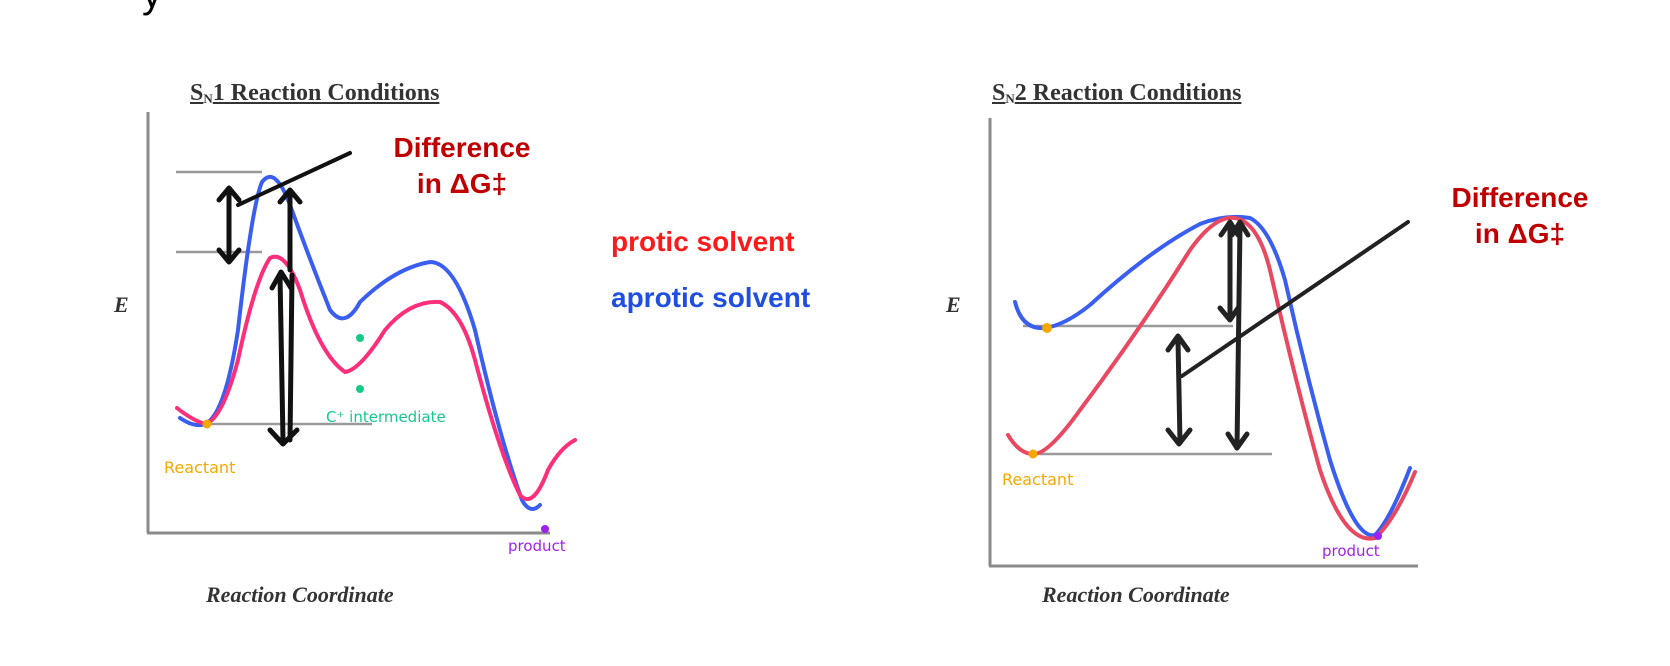 The image size is (1670, 666). I want to click on sn2-product-label: product, so click(1351, 551).